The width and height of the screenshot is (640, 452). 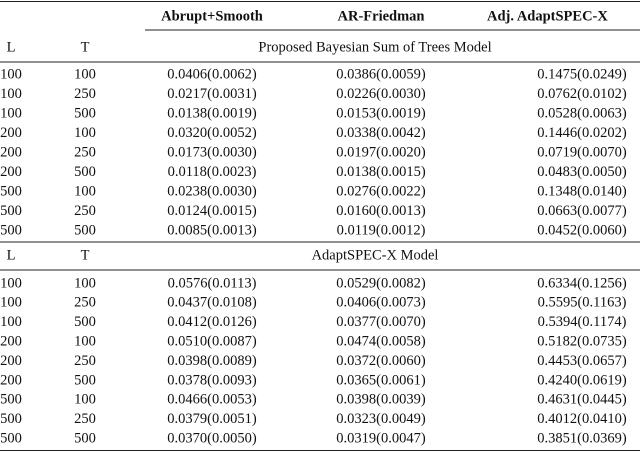 What do you see at coordinates (212, 342) in the screenshot?
I see `cell: 0.0510(0.0087)` at bounding box center [212, 342].